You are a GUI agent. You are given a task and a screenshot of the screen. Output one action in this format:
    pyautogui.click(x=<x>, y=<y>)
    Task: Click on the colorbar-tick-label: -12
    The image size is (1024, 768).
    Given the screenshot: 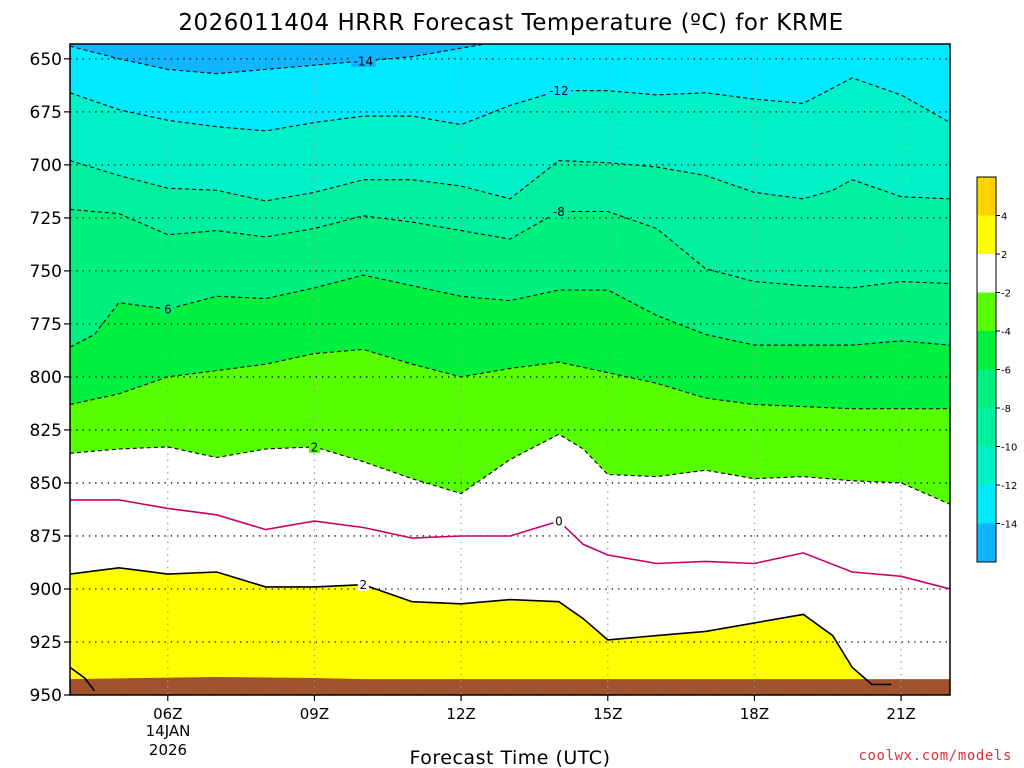 What is the action you would take?
    pyautogui.click(x=1009, y=486)
    